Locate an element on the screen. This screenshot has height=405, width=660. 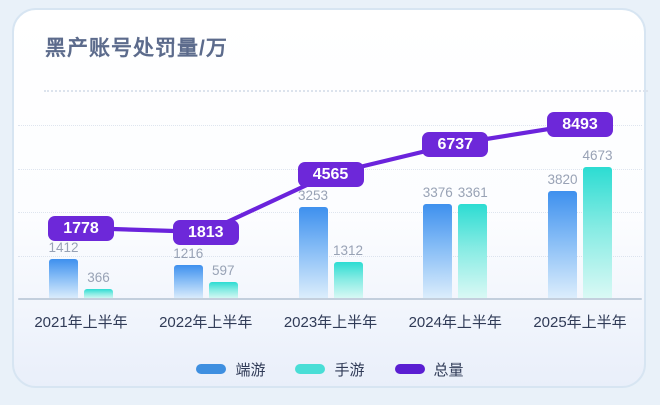
x-axis-label-2024年上半年: 2024年上半年 is located at coordinates (455, 322).